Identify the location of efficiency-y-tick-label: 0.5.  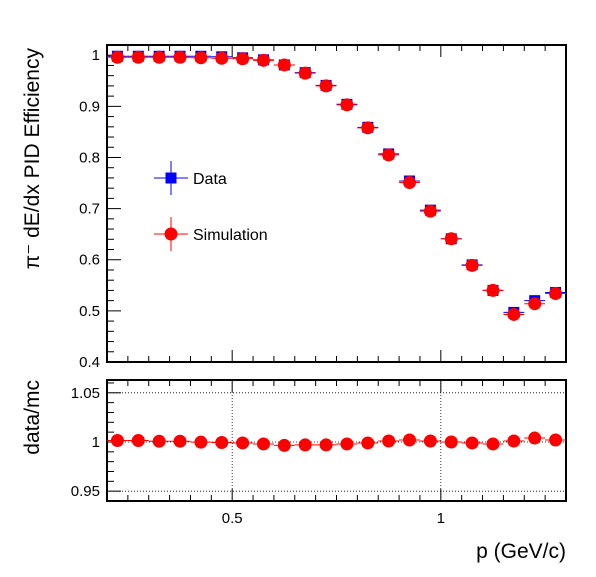
(89, 311).